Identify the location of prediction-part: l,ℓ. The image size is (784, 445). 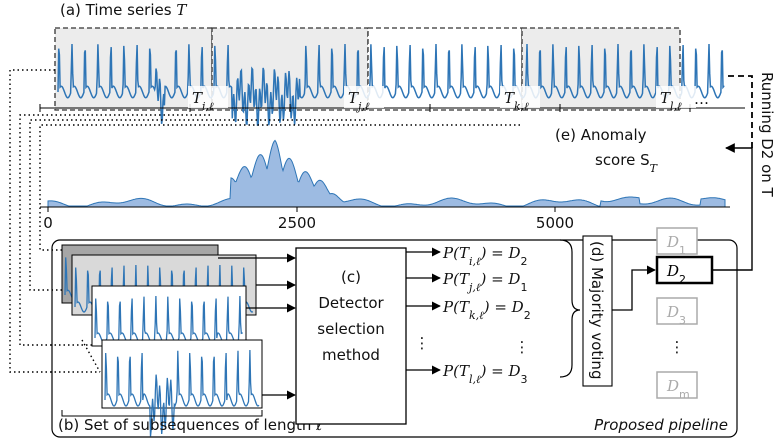
(475, 379).